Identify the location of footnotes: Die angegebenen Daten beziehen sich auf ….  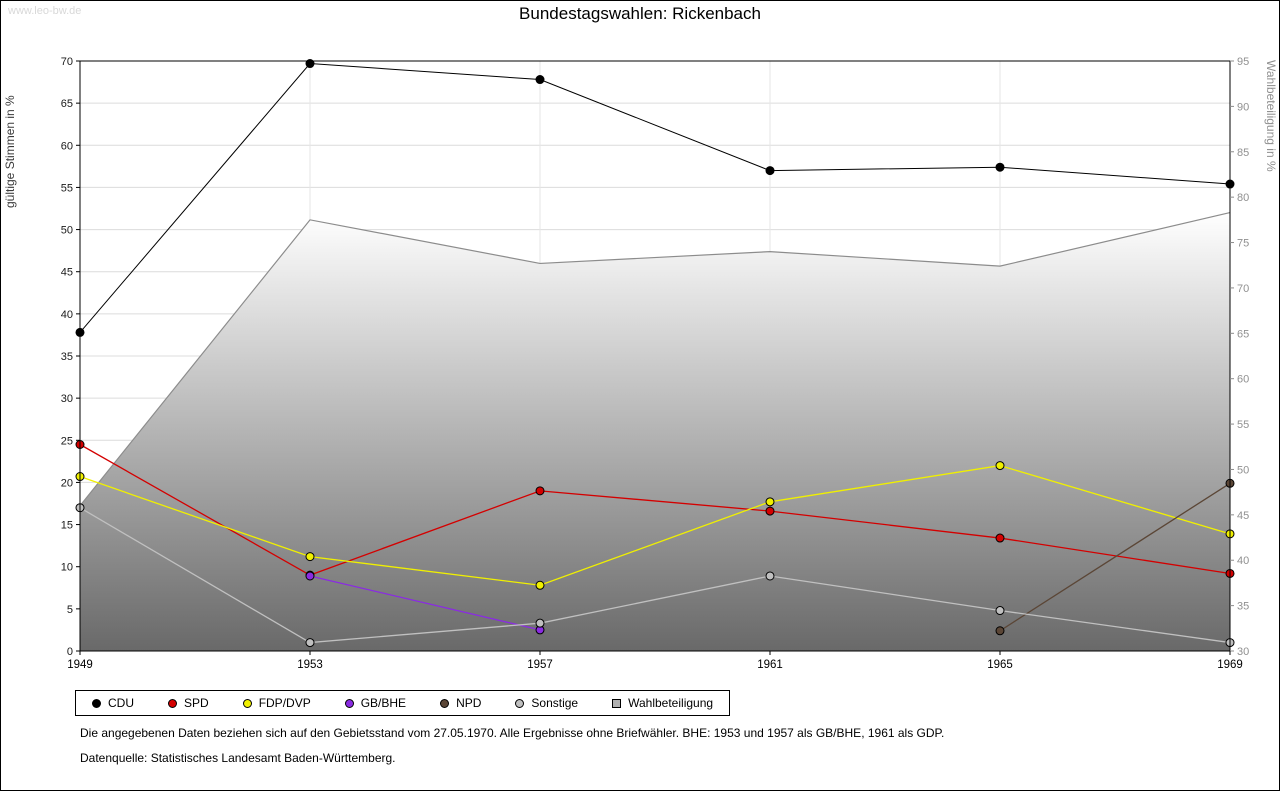
(512, 751).